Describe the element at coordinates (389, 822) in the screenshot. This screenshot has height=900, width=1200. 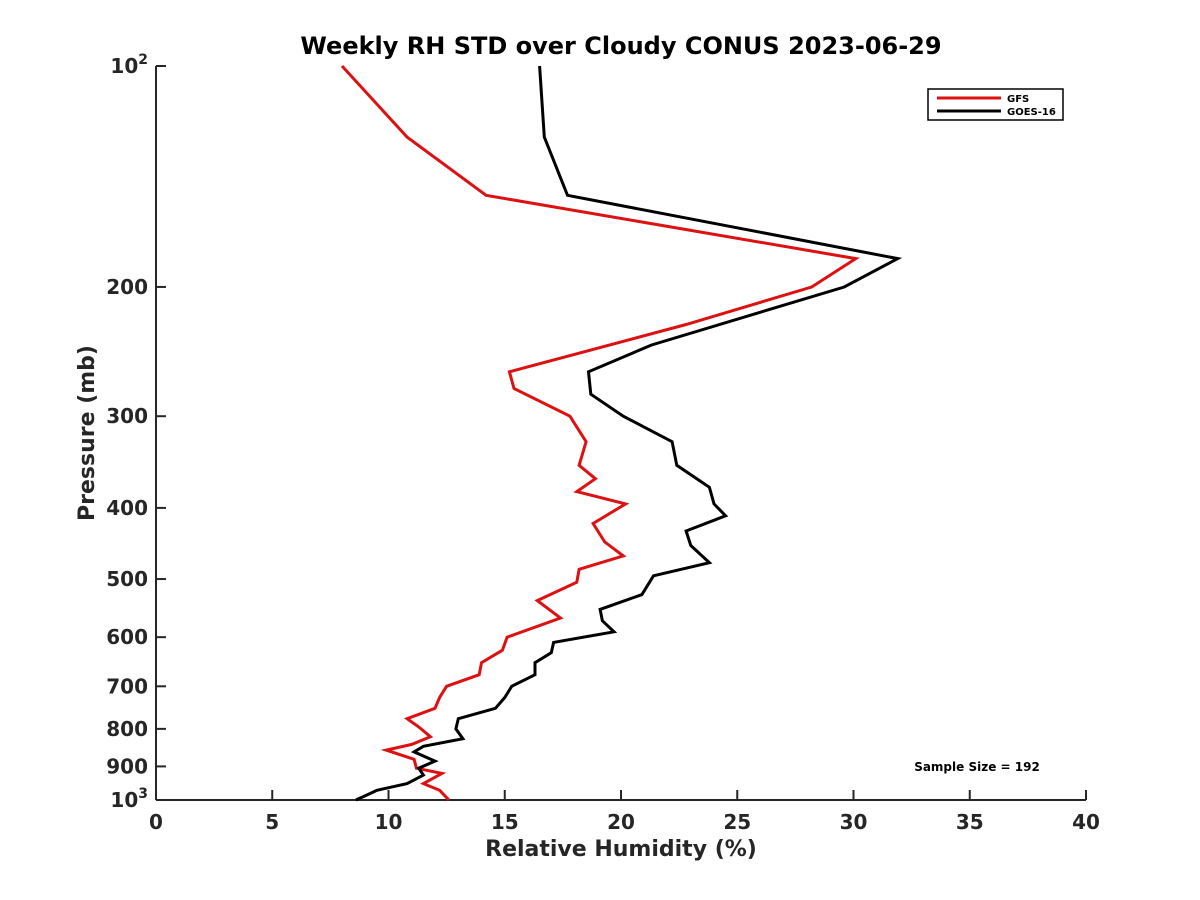
I see `x-tick-label: 10` at that location.